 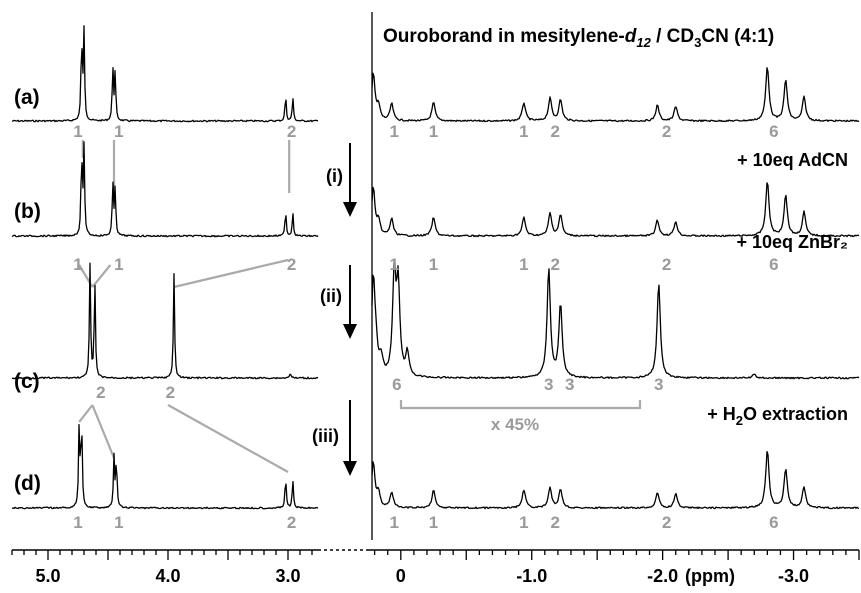 What do you see at coordinates (555, 264) in the screenshot?
I see `peak-label-right-1-3: 2` at bounding box center [555, 264].